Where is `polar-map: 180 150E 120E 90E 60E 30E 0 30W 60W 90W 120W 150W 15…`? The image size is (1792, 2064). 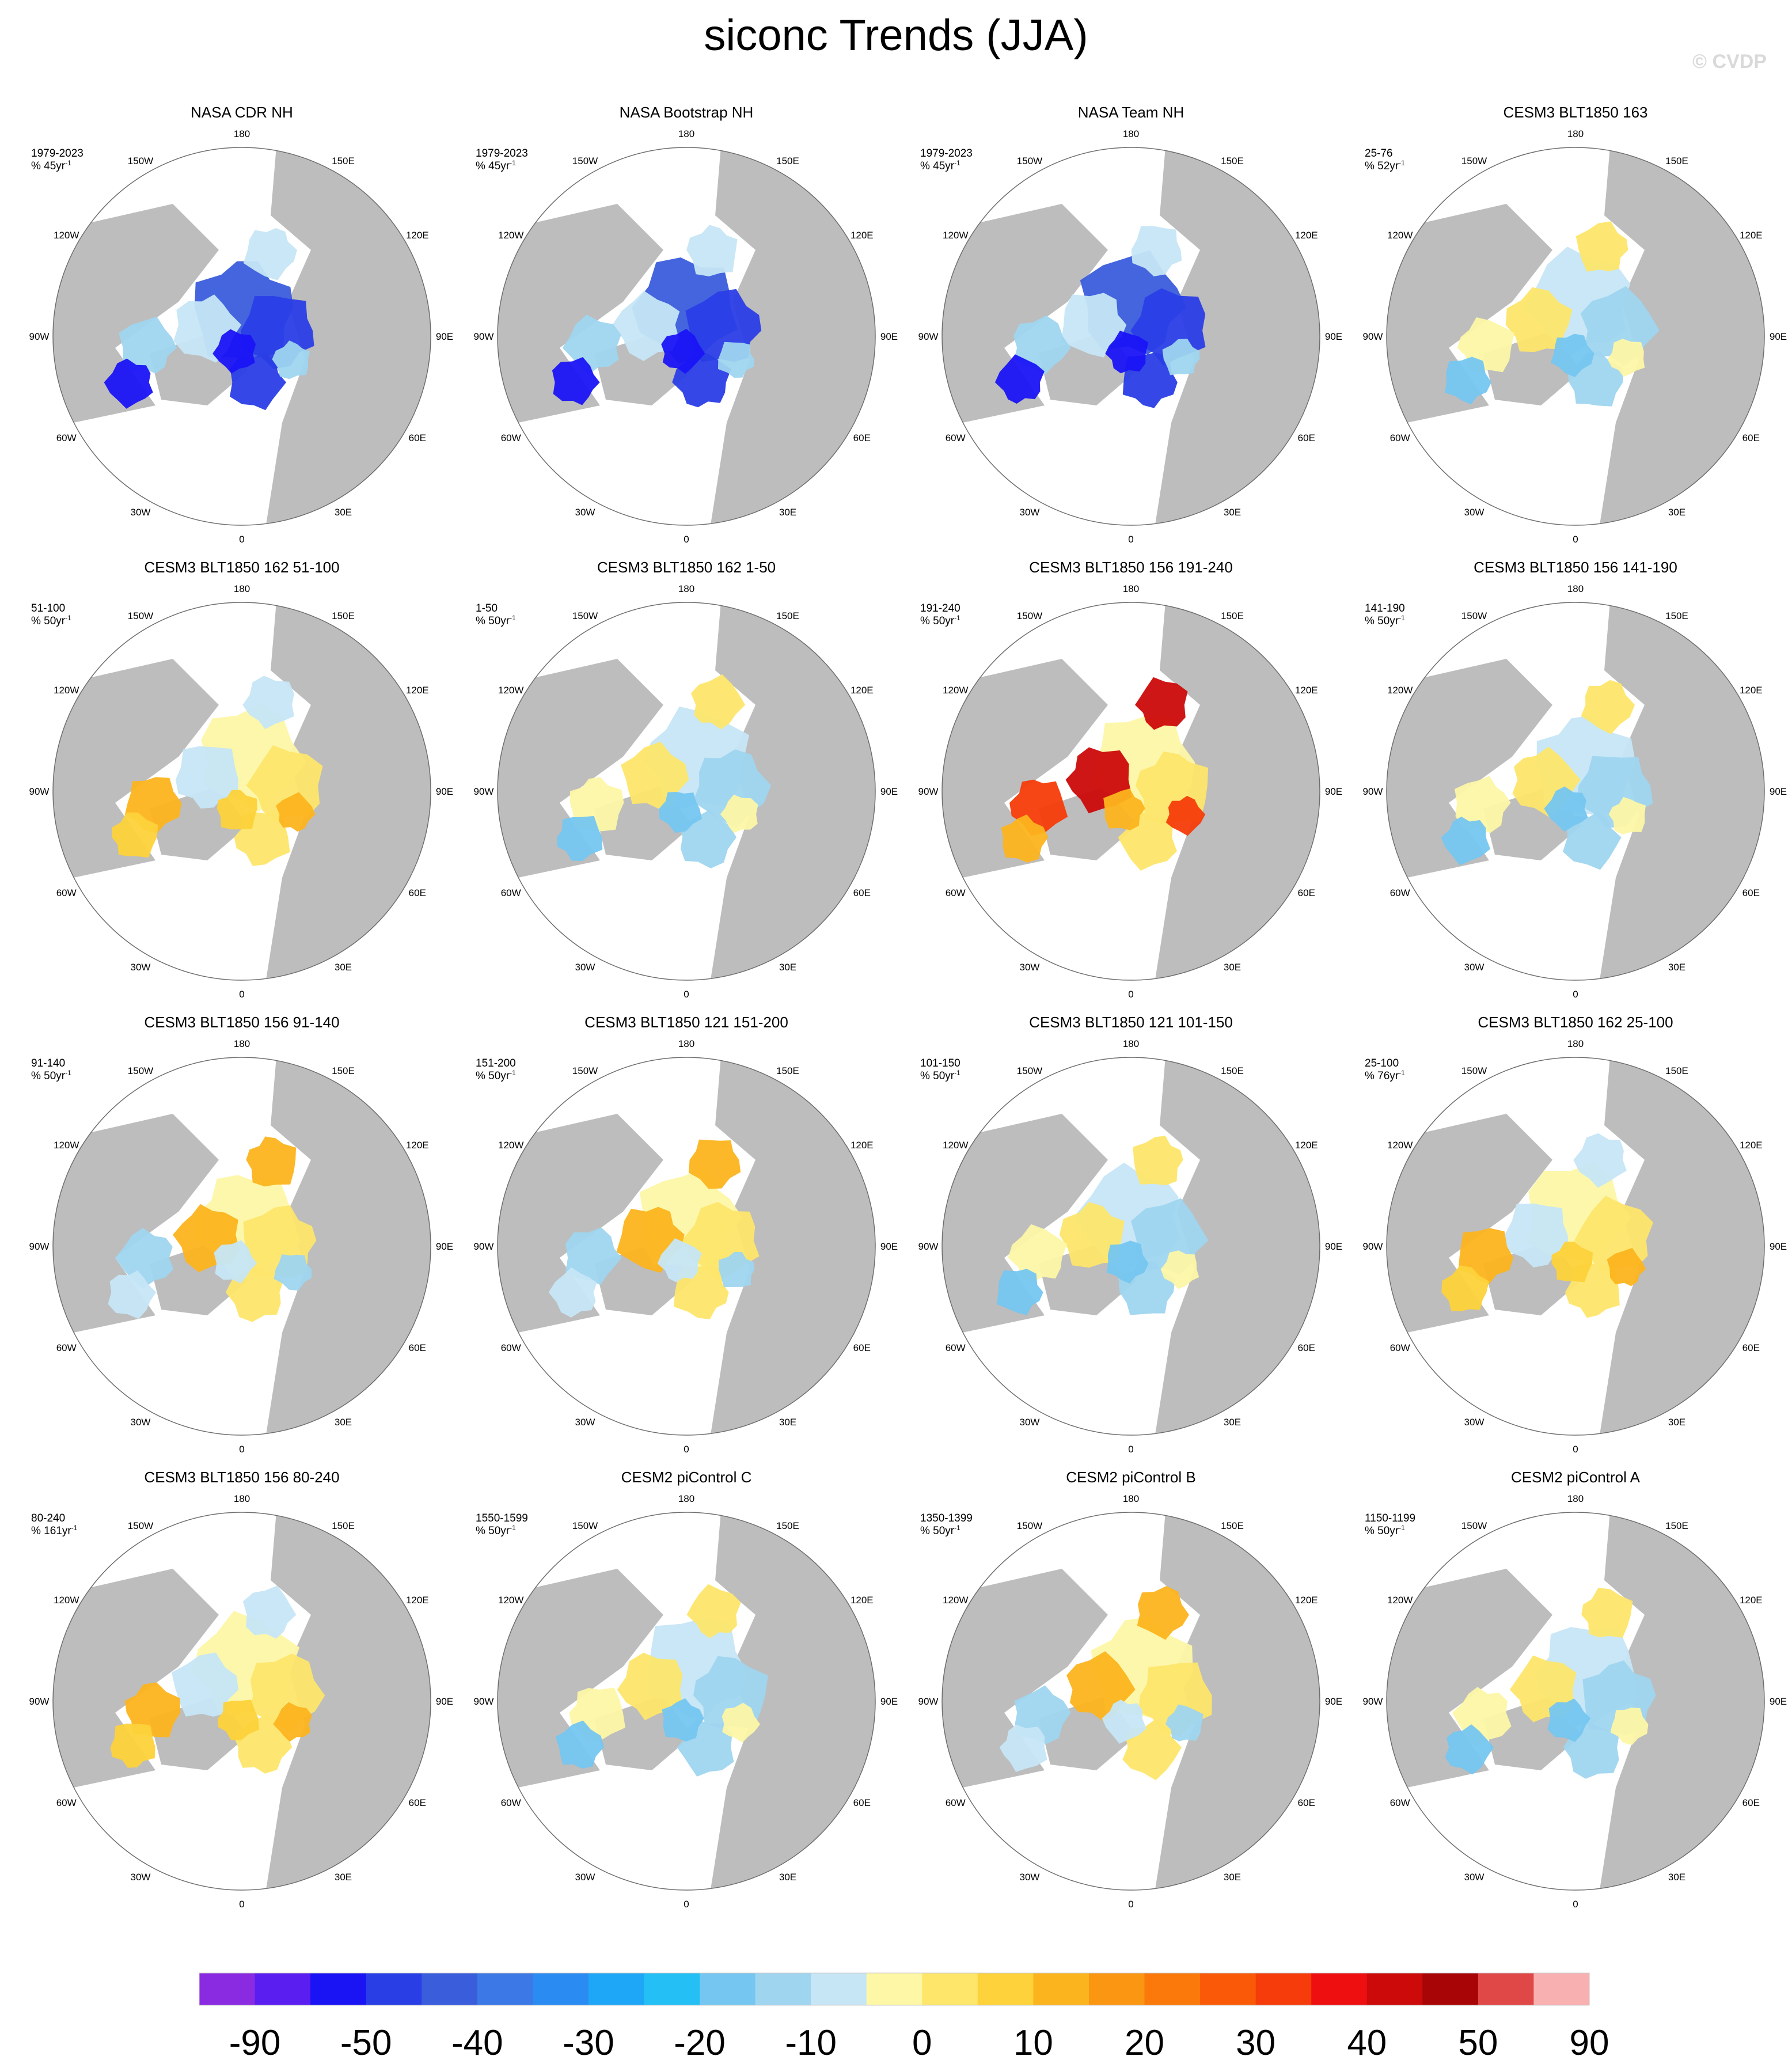 polar-map: 180 150E 120E 90E 60E 30E 0 30W 60W 90W 120W 150W 15… is located at coordinates (686, 1246).